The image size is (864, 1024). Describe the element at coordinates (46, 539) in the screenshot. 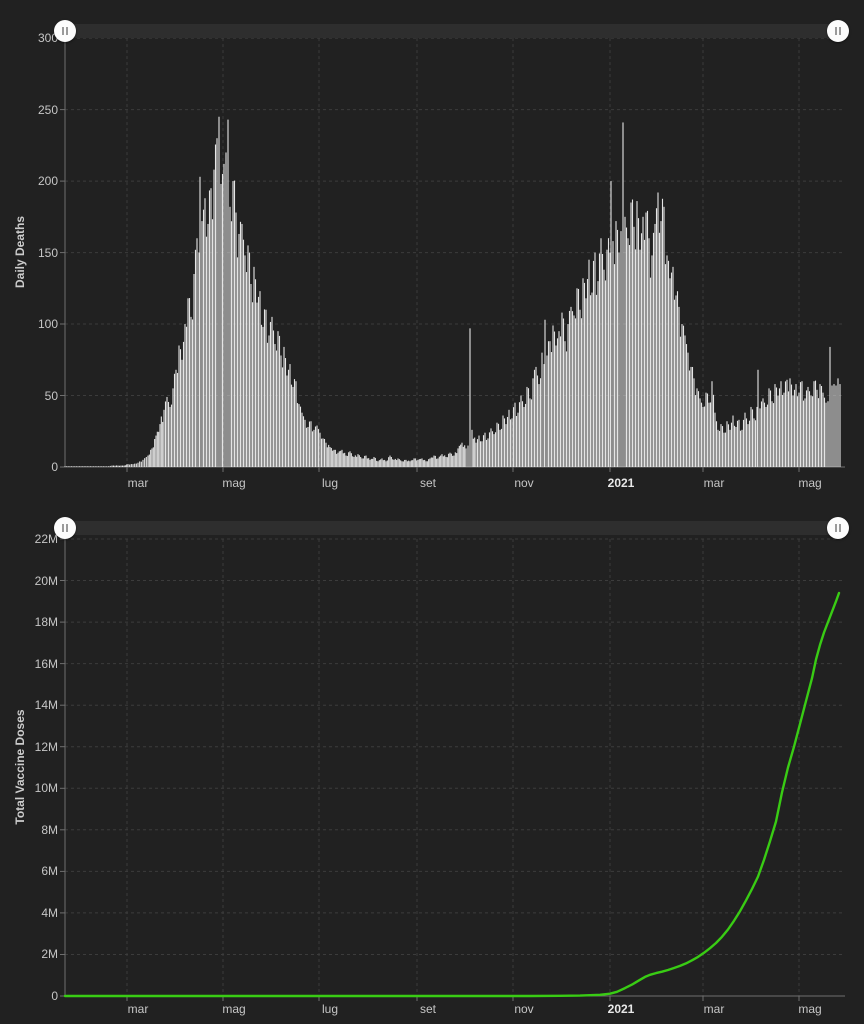

I see `y-tick-label: 22M` at that location.